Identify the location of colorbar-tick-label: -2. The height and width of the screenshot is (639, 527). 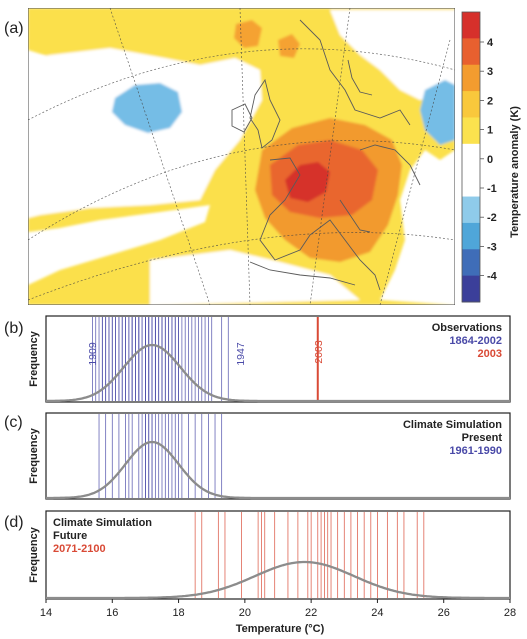
(492, 218).